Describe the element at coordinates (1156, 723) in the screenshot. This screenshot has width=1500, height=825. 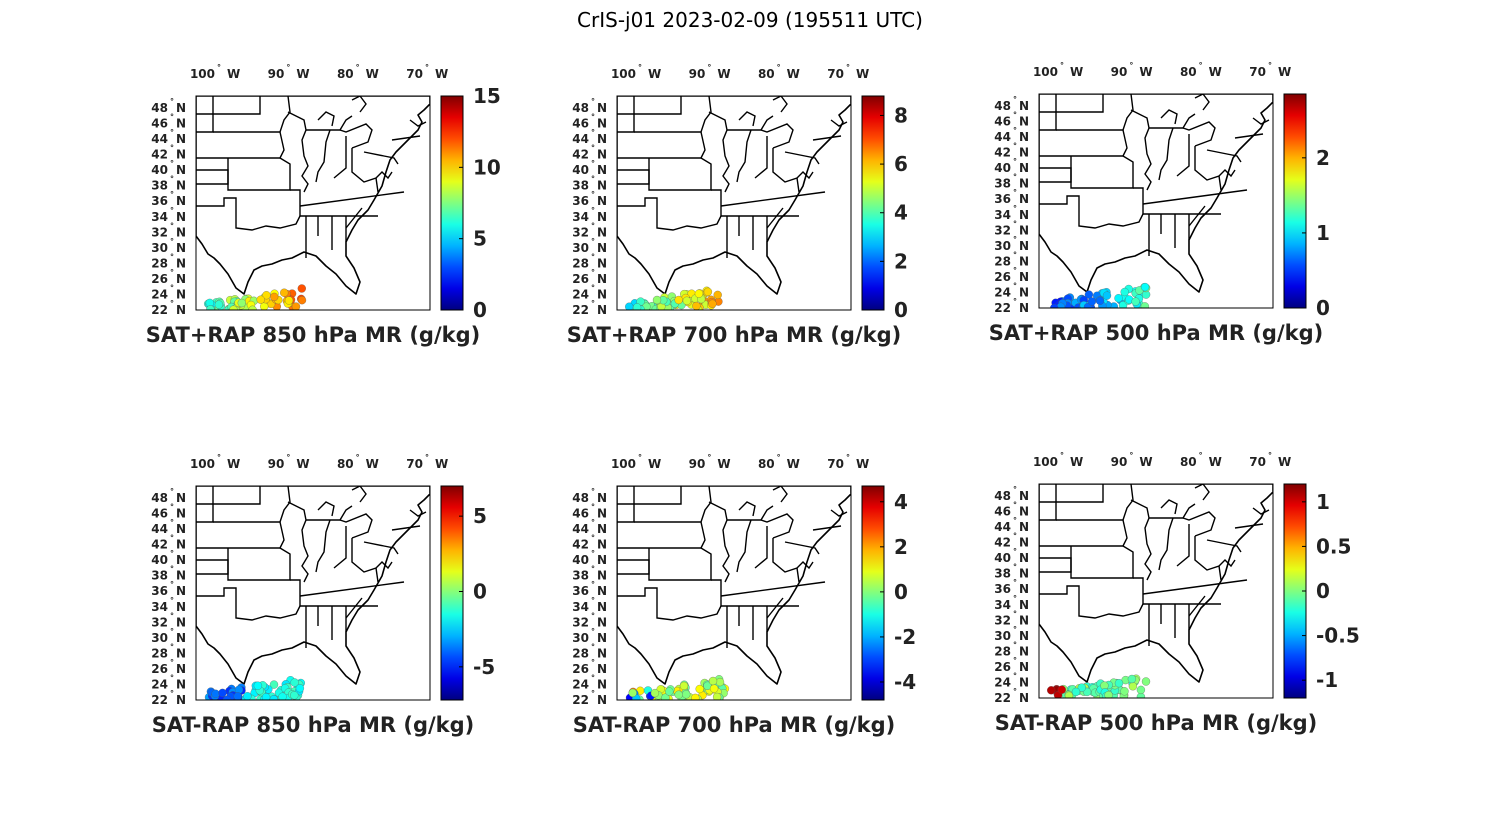
I see `panel-title: SAT-RAP 500 hPa MR (g/kg)` at that location.